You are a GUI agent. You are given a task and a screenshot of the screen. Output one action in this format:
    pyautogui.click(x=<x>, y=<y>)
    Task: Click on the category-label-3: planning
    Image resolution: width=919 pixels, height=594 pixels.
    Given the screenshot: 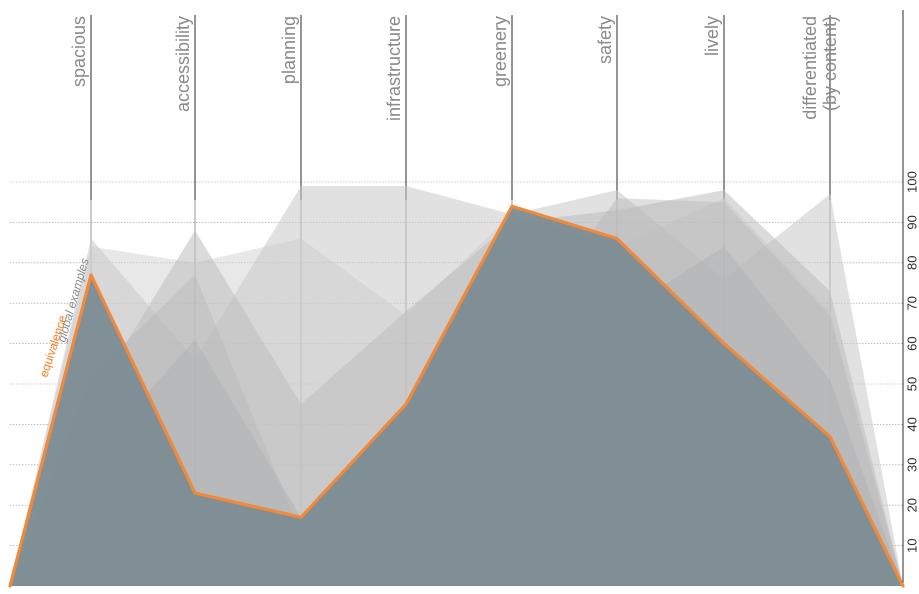 What is the action you would take?
    pyautogui.click(x=289, y=50)
    